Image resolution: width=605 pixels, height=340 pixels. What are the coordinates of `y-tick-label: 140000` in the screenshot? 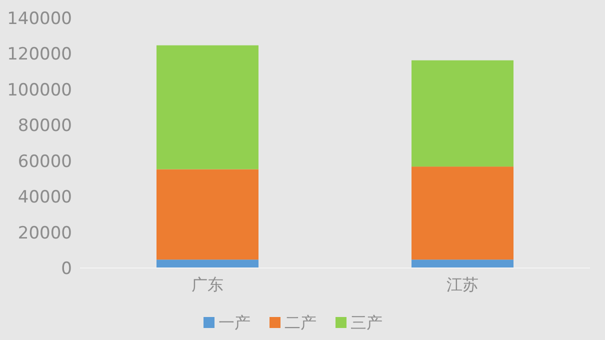 It's located at (39, 19).